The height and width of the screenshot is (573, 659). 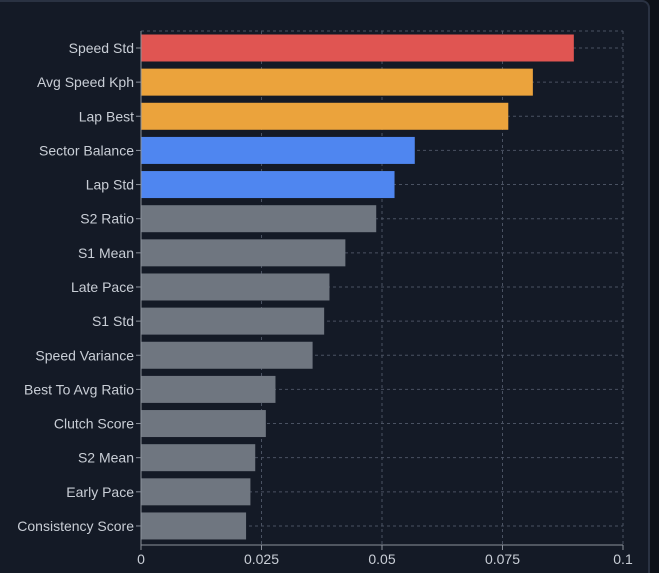 What do you see at coordinates (106, 253) in the screenshot?
I see `category-label: S1 Mean` at bounding box center [106, 253].